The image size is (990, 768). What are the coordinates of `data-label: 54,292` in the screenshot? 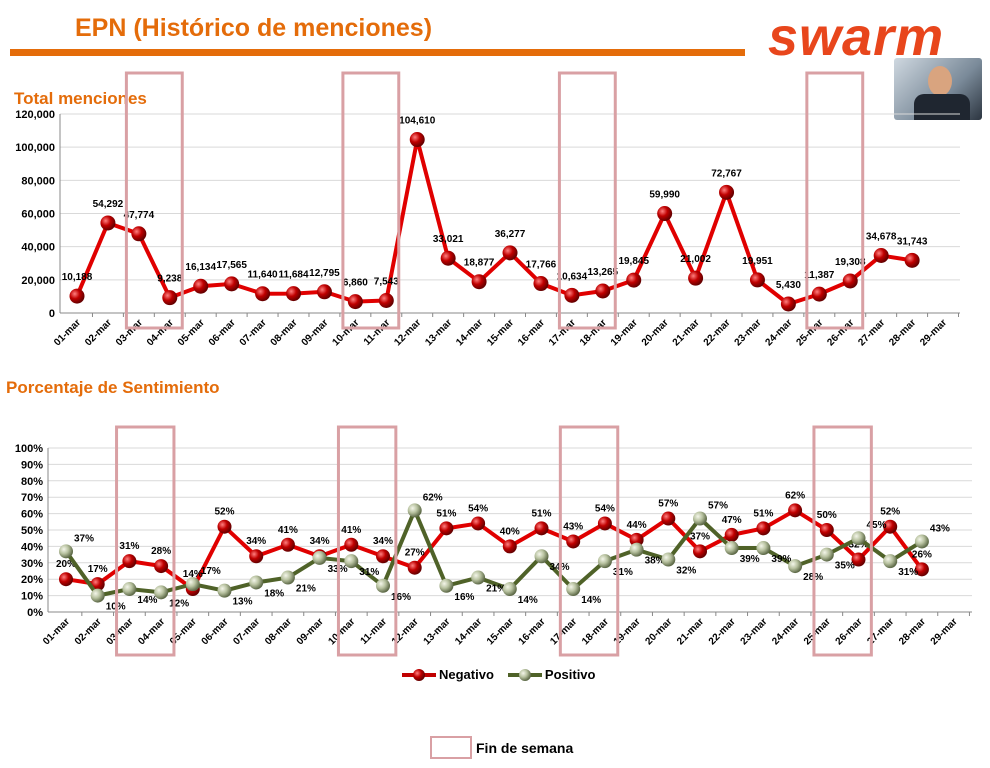 It's located at (108, 204).